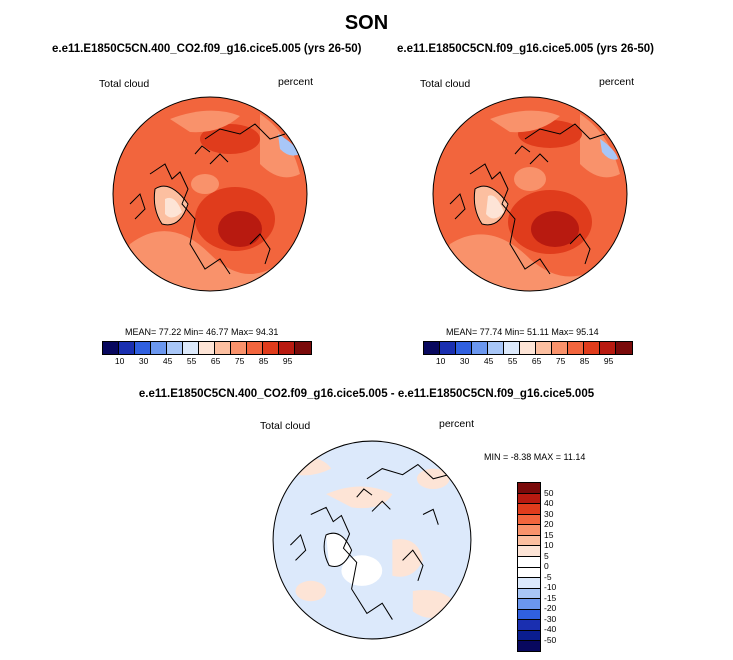 The image size is (733, 660). I want to click on colorbar-tick-label: 20, so click(549, 524).